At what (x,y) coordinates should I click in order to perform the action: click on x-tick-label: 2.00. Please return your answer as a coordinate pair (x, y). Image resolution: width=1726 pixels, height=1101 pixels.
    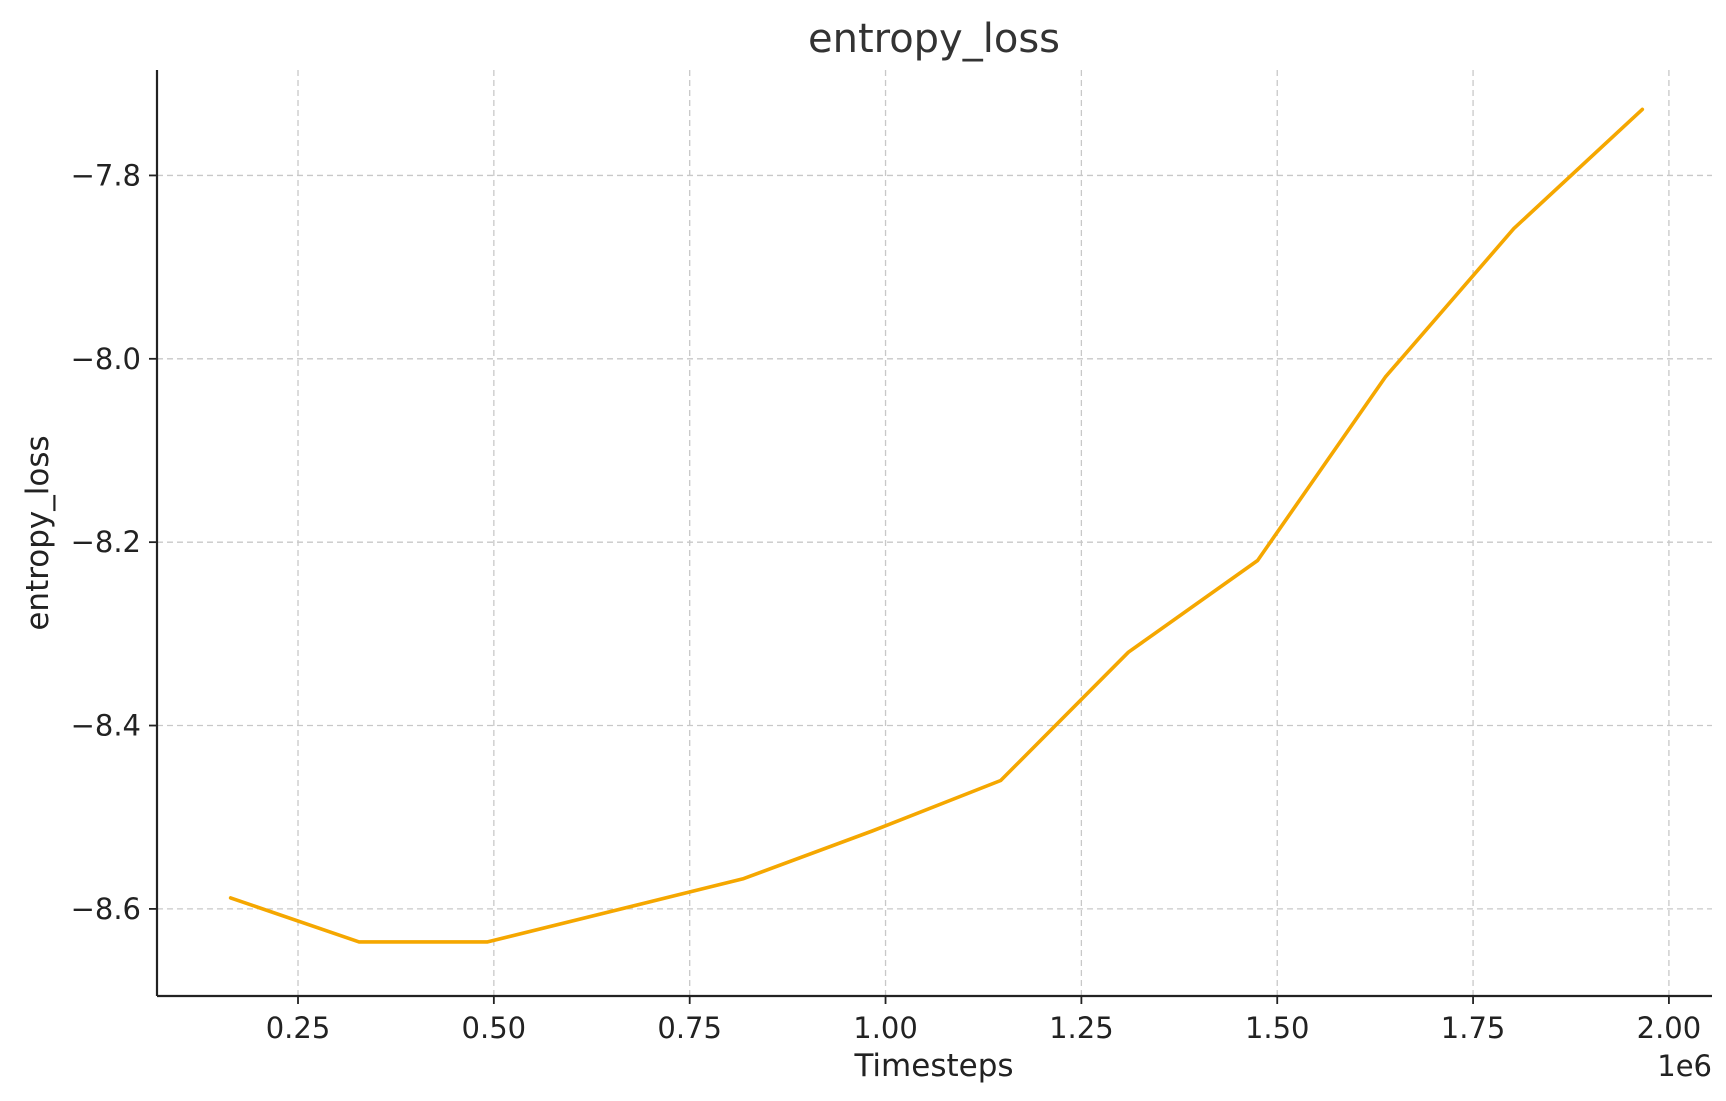
    Looking at the image, I should click on (1669, 1028).